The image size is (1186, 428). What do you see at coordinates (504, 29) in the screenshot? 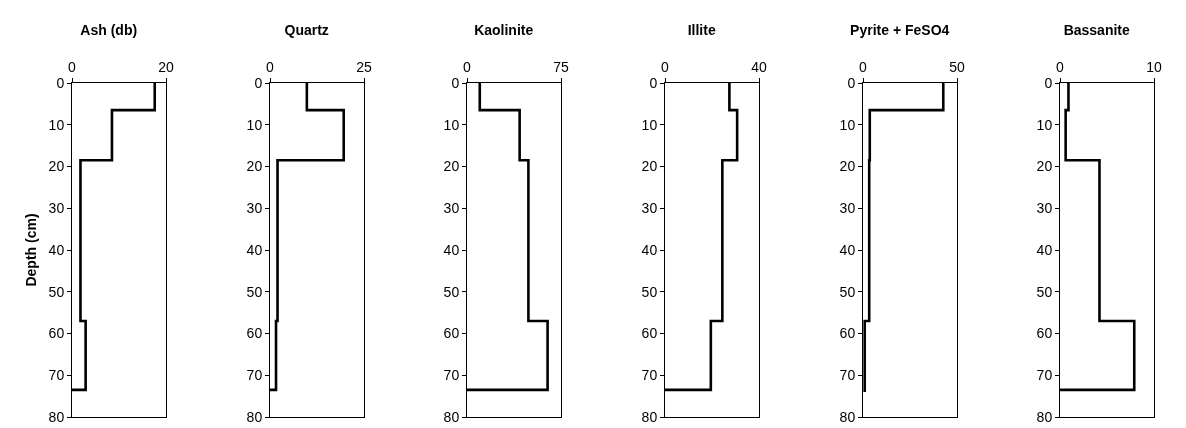
I see `chart-title: Kaolinite` at bounding box center [504, 29].